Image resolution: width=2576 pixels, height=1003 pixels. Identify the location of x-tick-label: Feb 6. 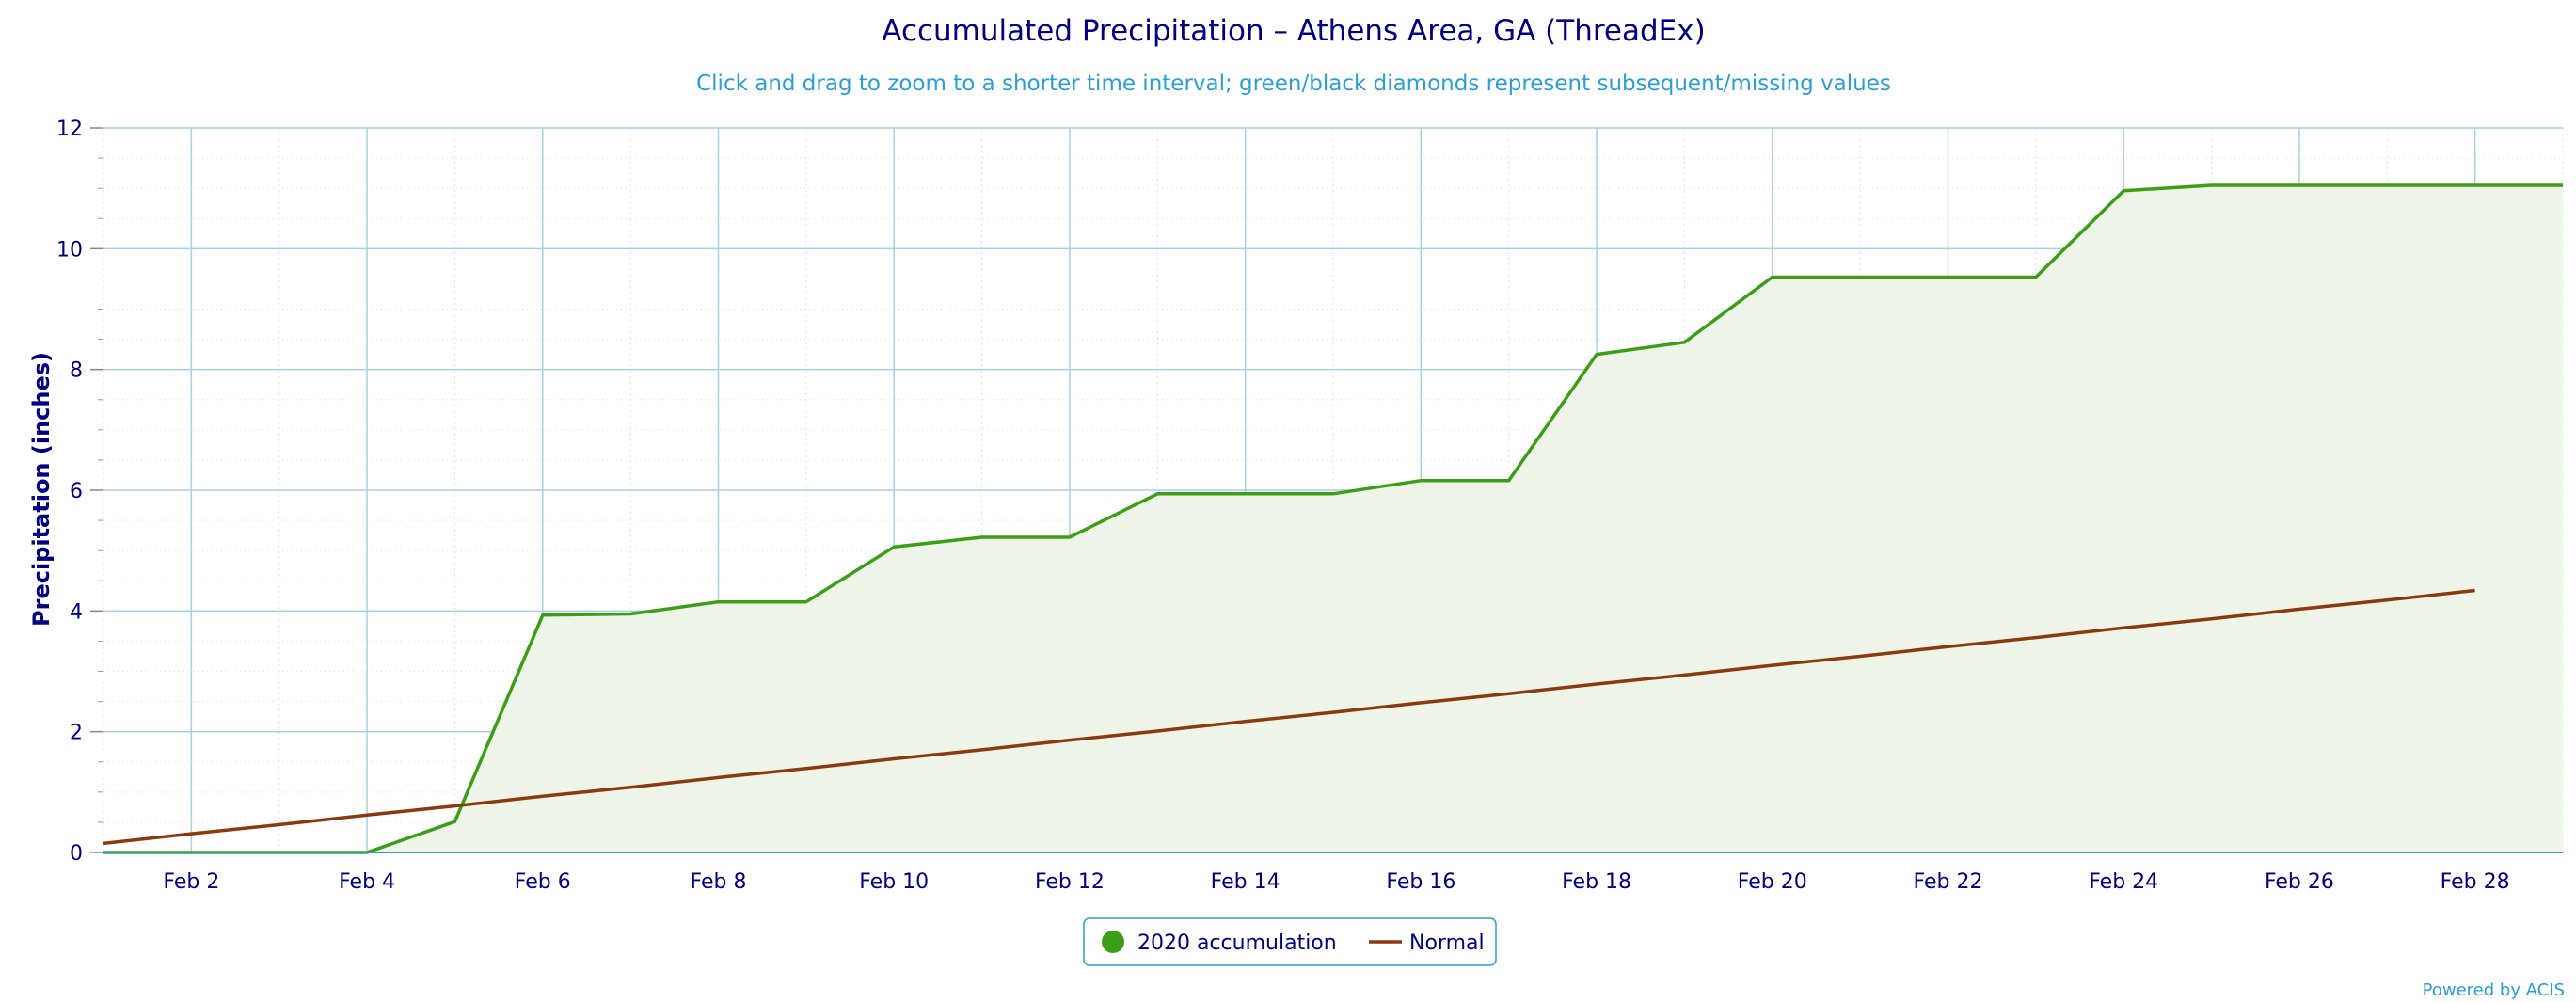
(543, 882).